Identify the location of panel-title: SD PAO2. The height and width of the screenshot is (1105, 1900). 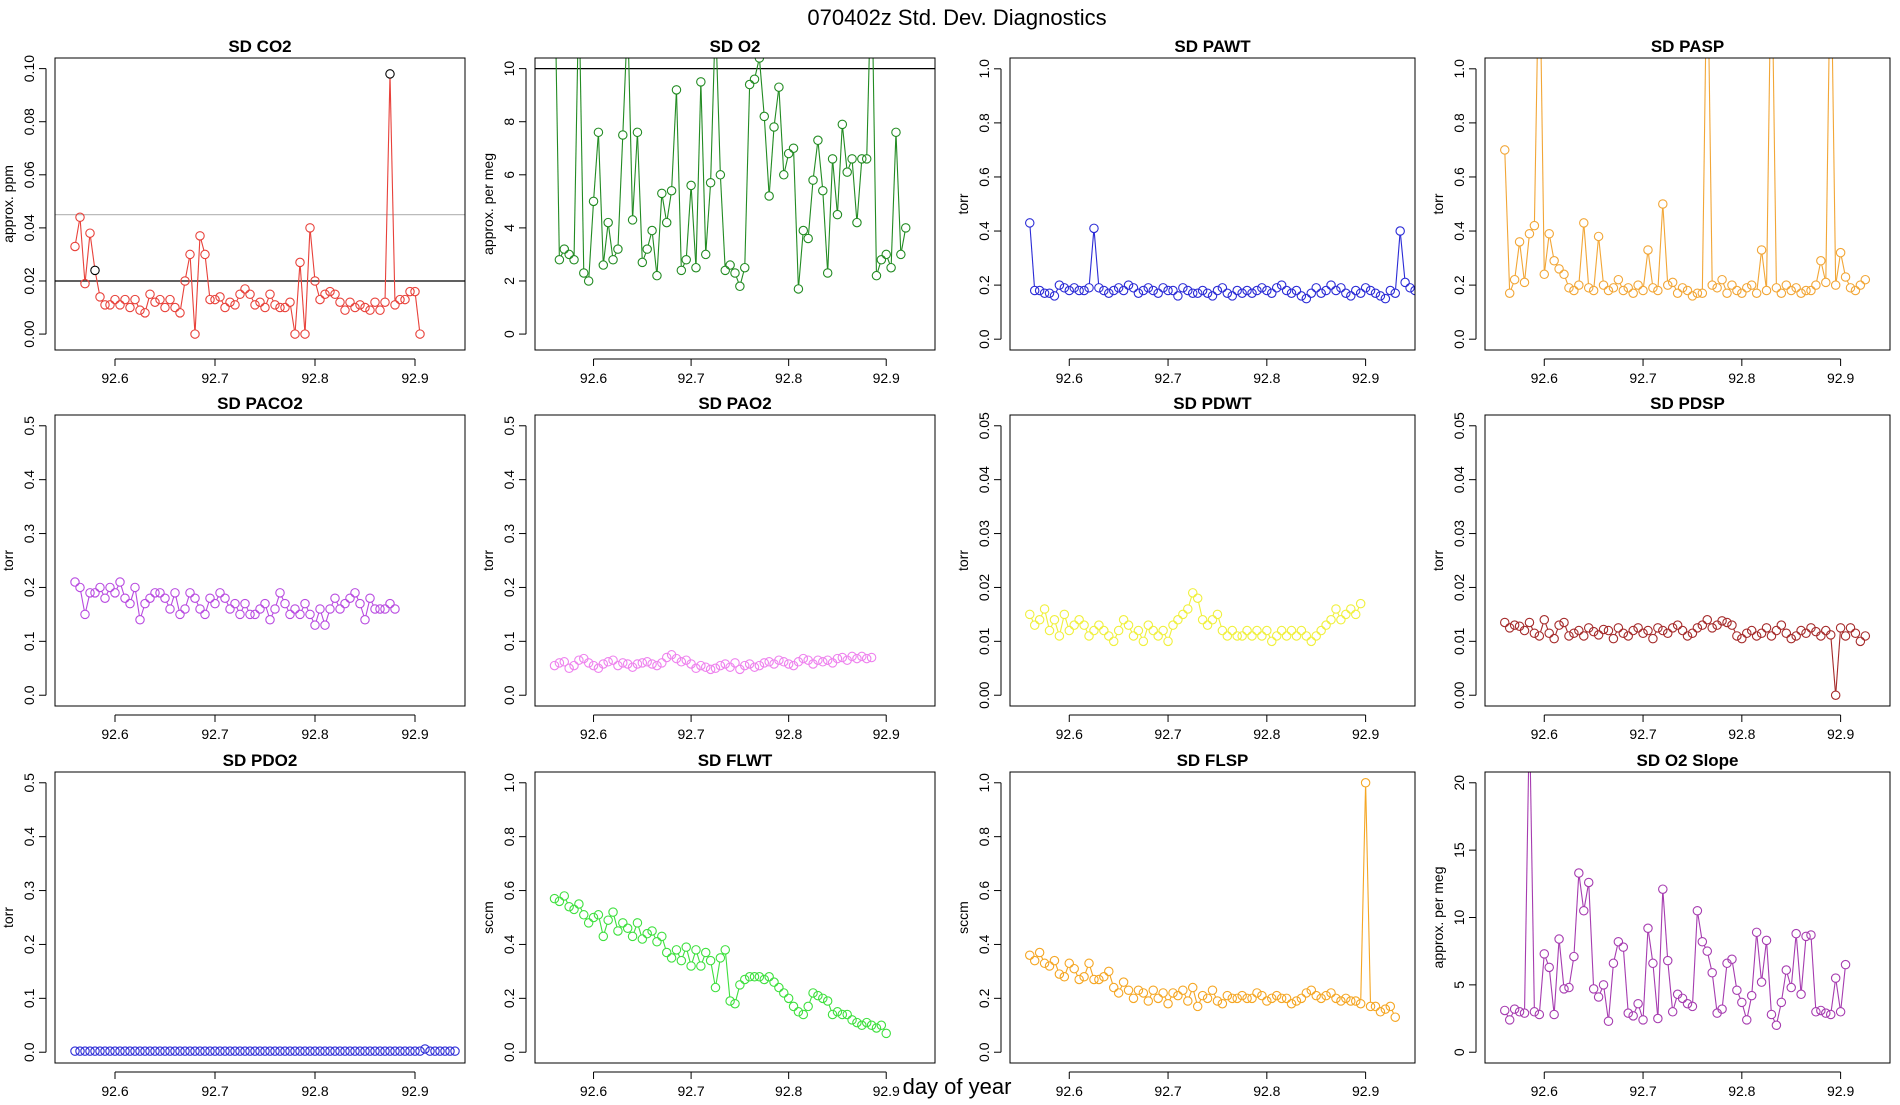
(734, 403).